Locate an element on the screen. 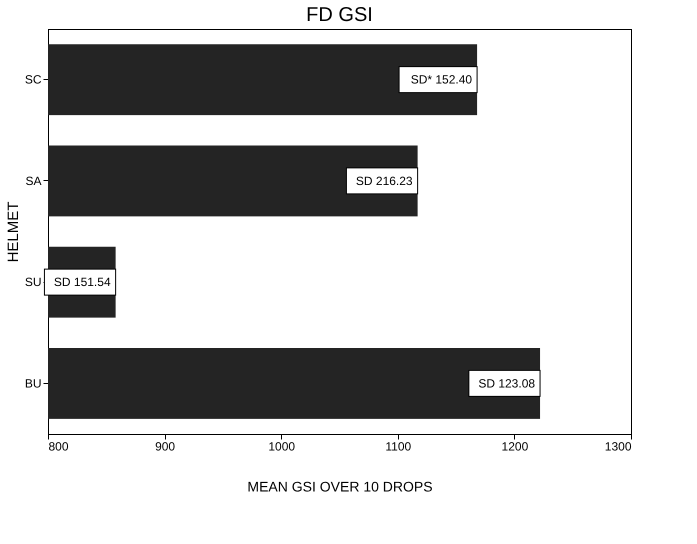 This screenshot has height=544, width=697. annotation: SD 151.54 is located at coordinates (82, 282).